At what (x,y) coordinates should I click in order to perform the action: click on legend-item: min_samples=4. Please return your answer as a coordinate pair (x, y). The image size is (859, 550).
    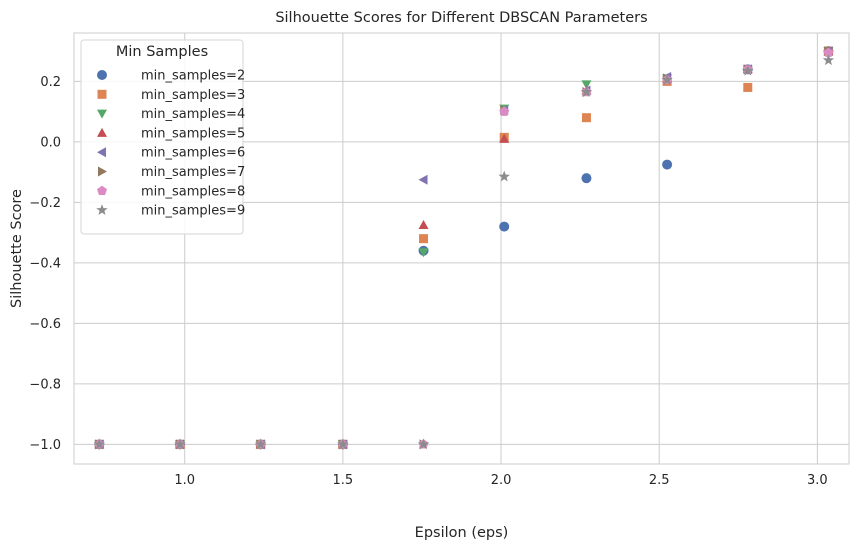
    Looking at the image, I should click on (171, 114).